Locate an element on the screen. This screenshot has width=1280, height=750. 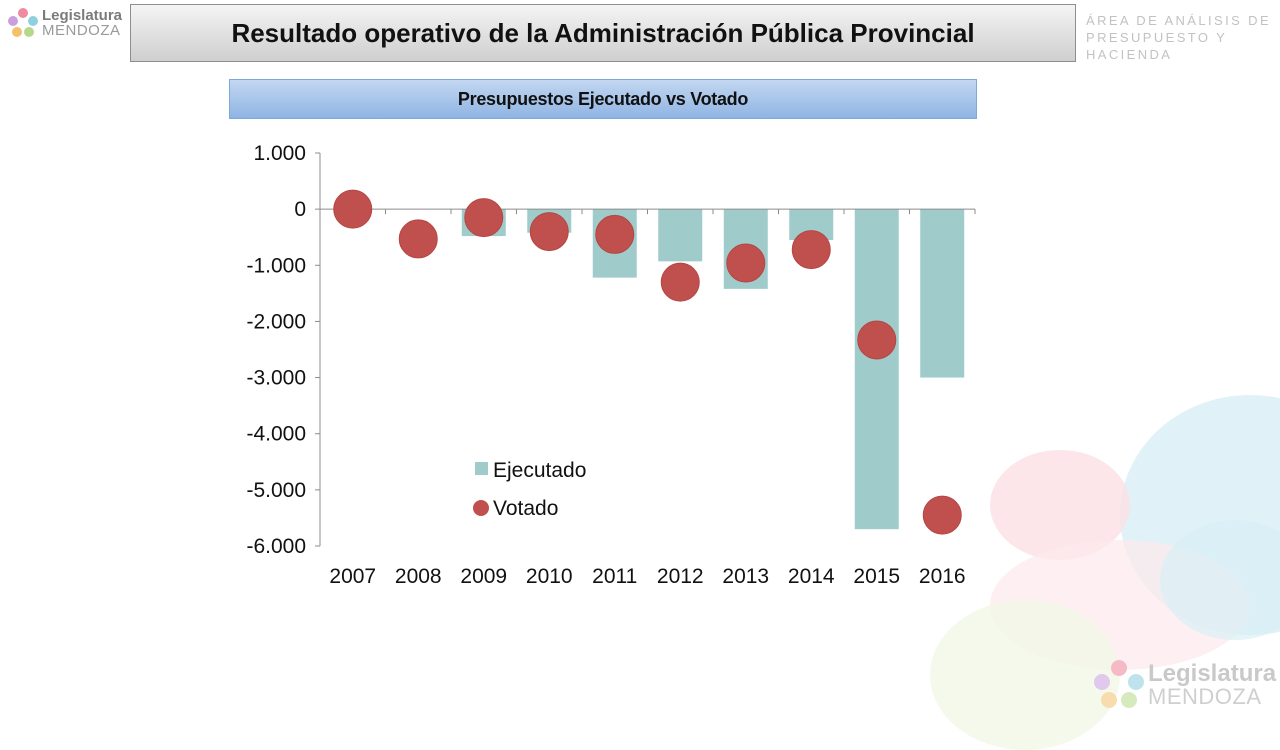
legend-swatch-votado is located at coordinates (481, 508).